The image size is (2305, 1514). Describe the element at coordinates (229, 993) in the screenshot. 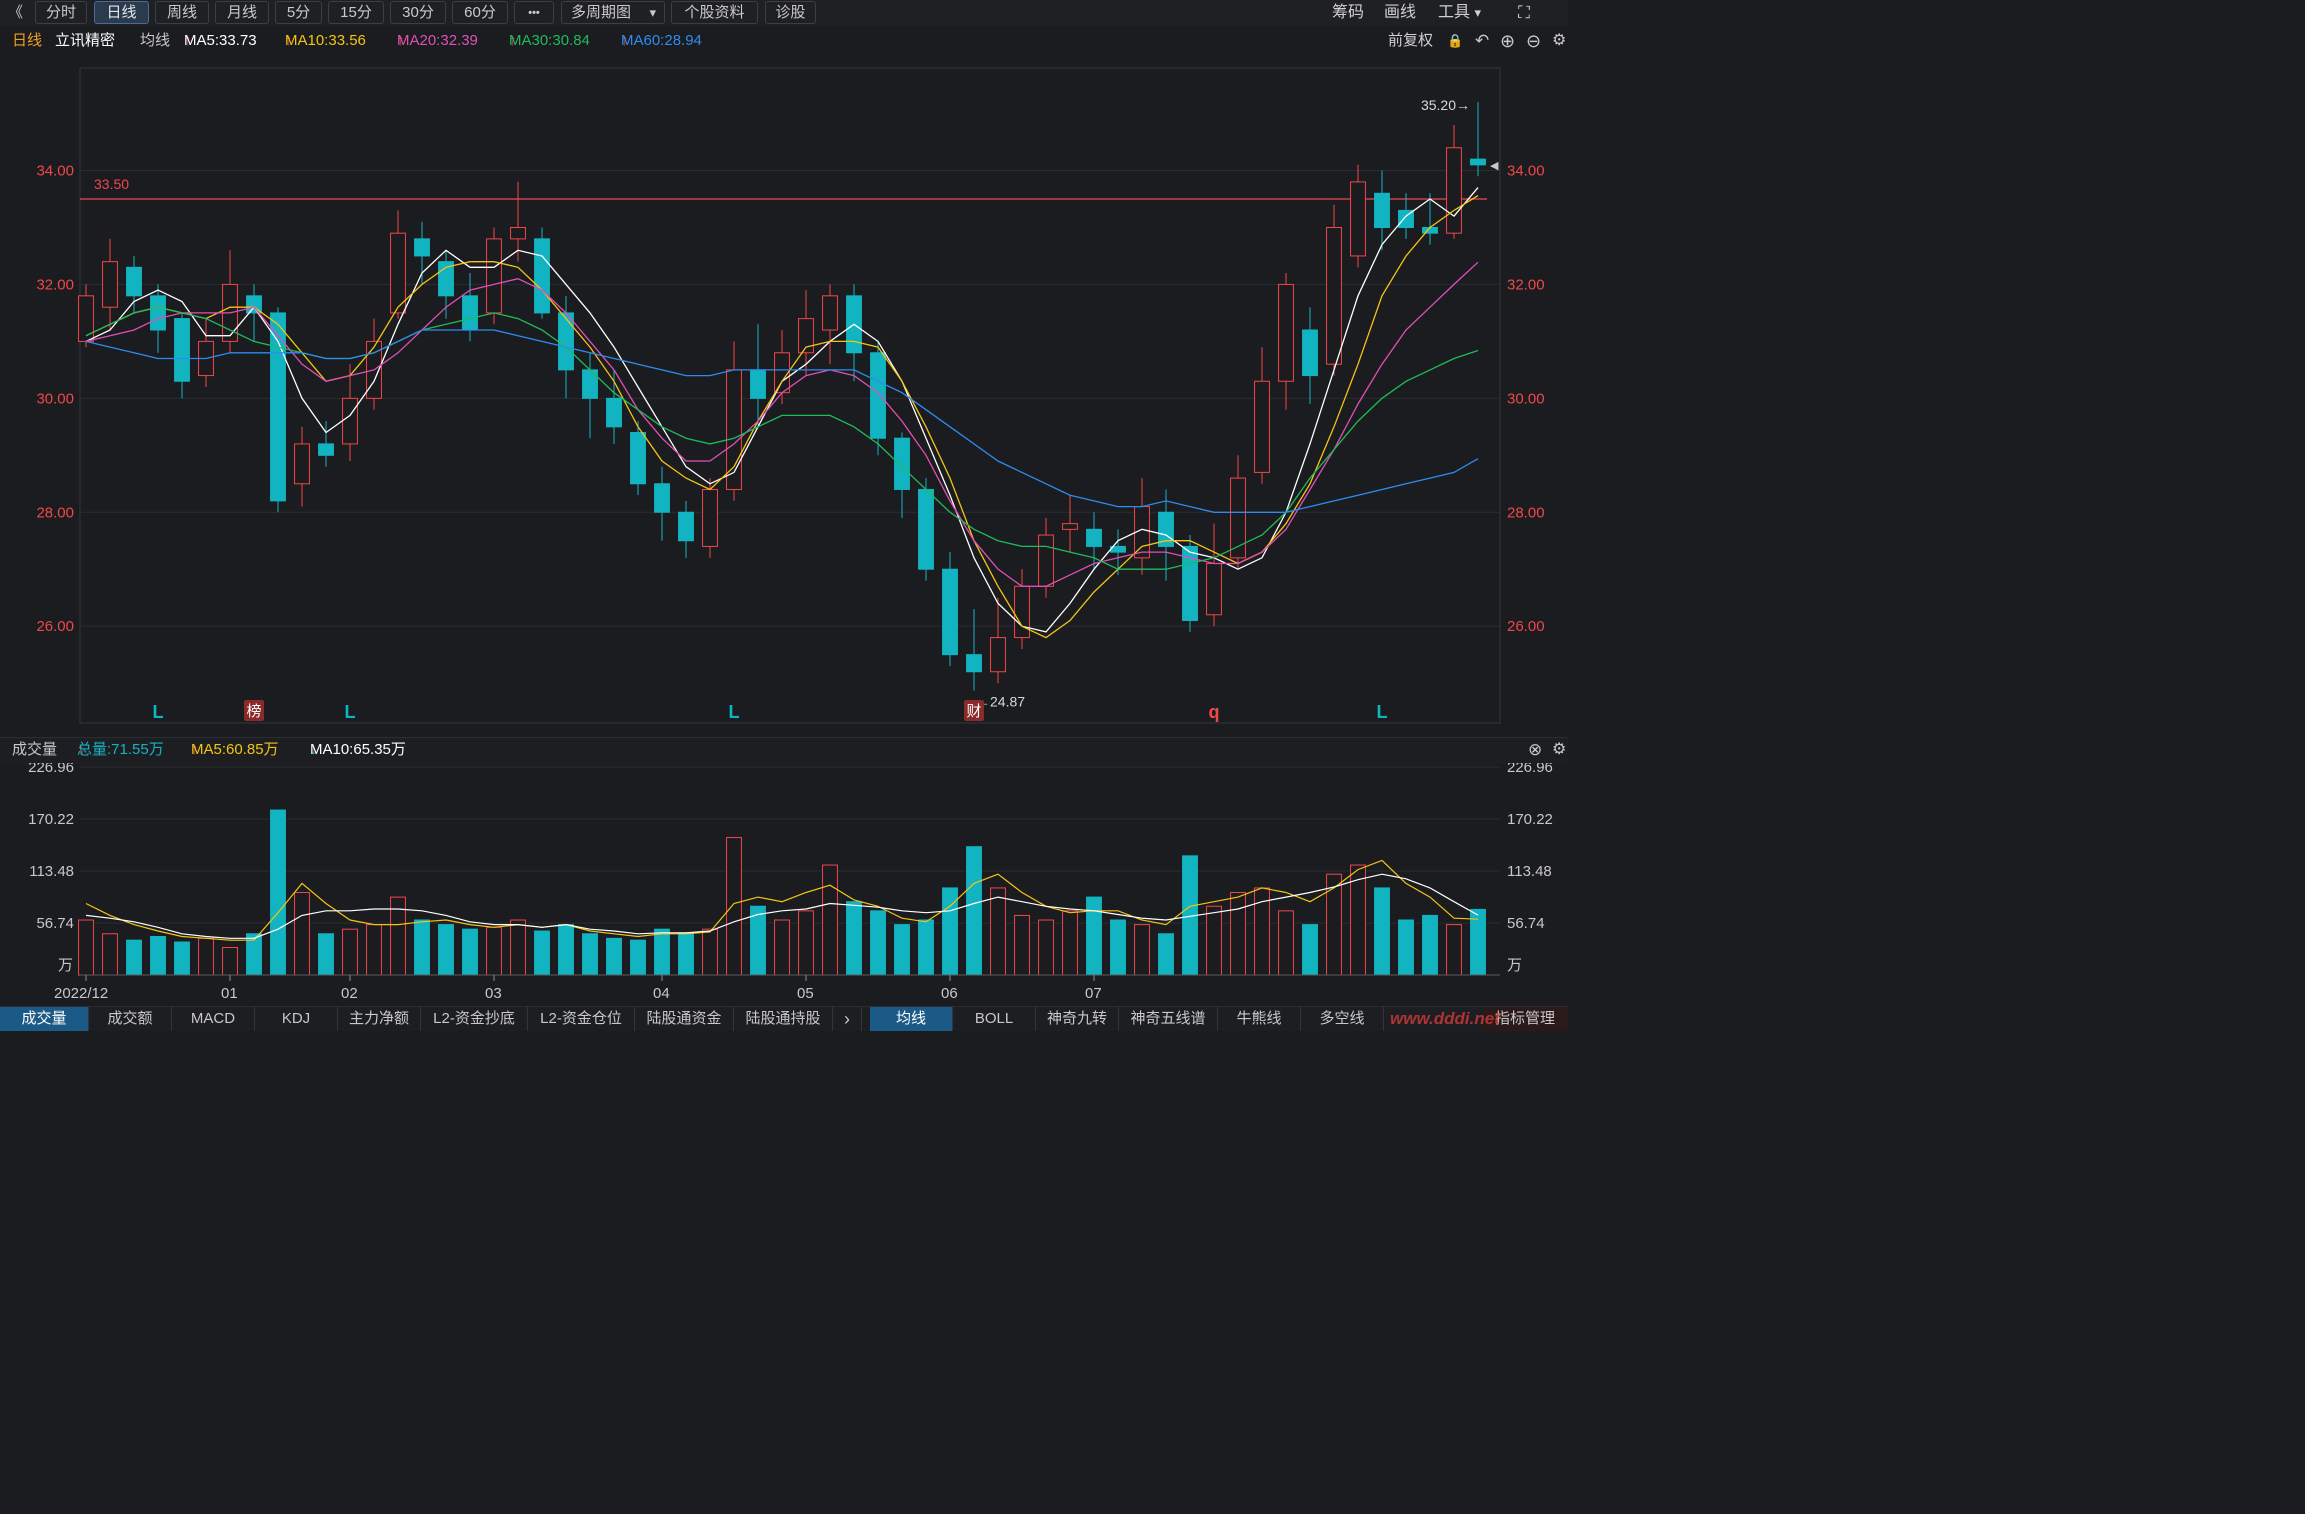

I see `x-axis-label: 01` at that location.